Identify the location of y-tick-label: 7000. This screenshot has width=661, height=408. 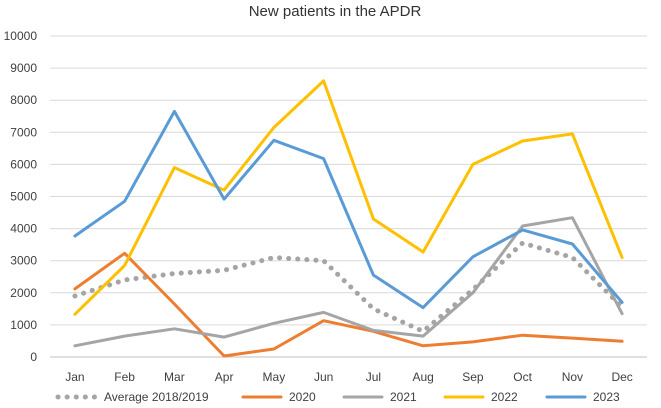
(23, 132).